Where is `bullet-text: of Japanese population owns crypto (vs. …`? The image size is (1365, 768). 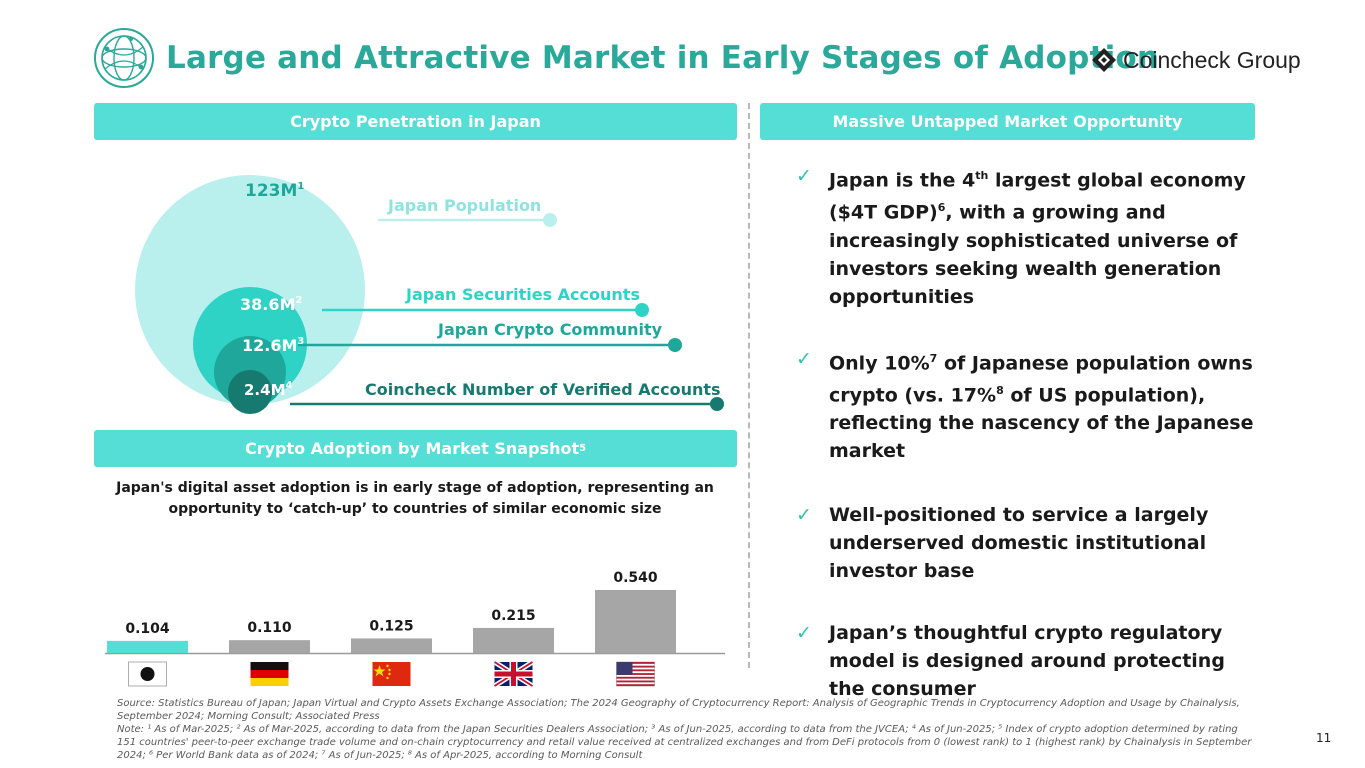
bullet-text: of Japanese population owns crypto (vs. … is located at coordinates (1041, 379).